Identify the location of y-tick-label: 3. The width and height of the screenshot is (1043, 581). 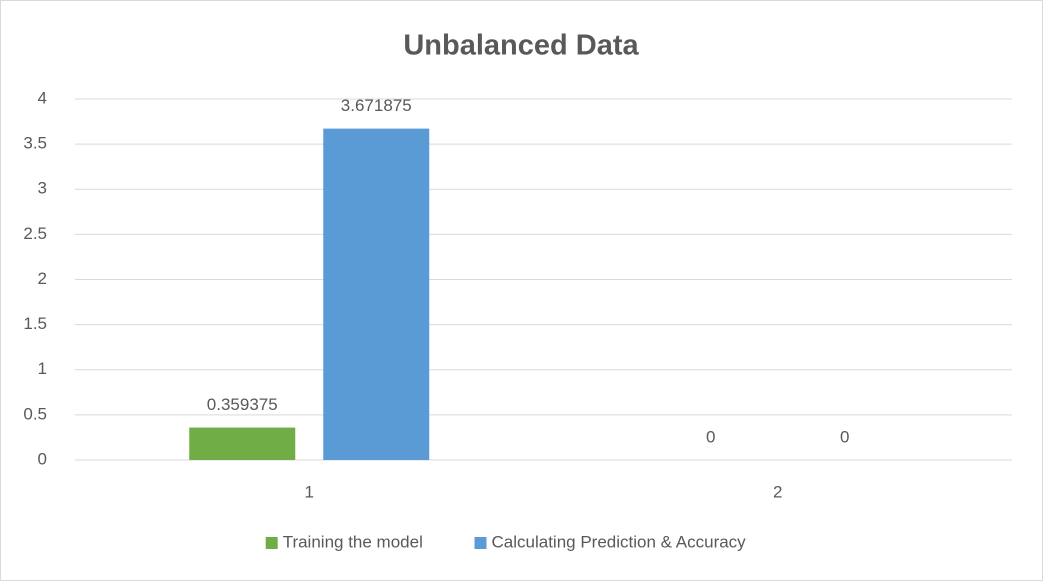
(42, 188).